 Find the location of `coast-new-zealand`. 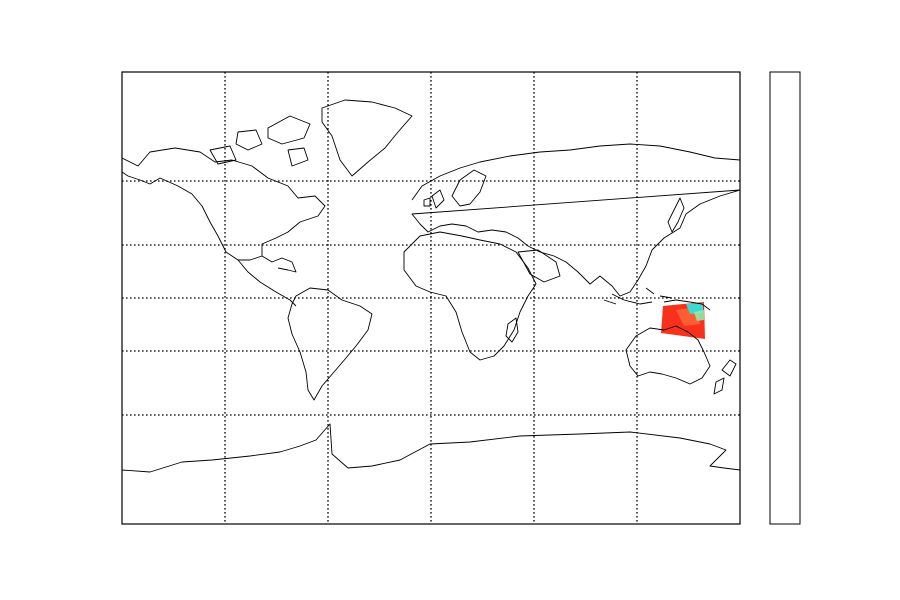

coast-new-zealand is located at coordinates (725, 377).